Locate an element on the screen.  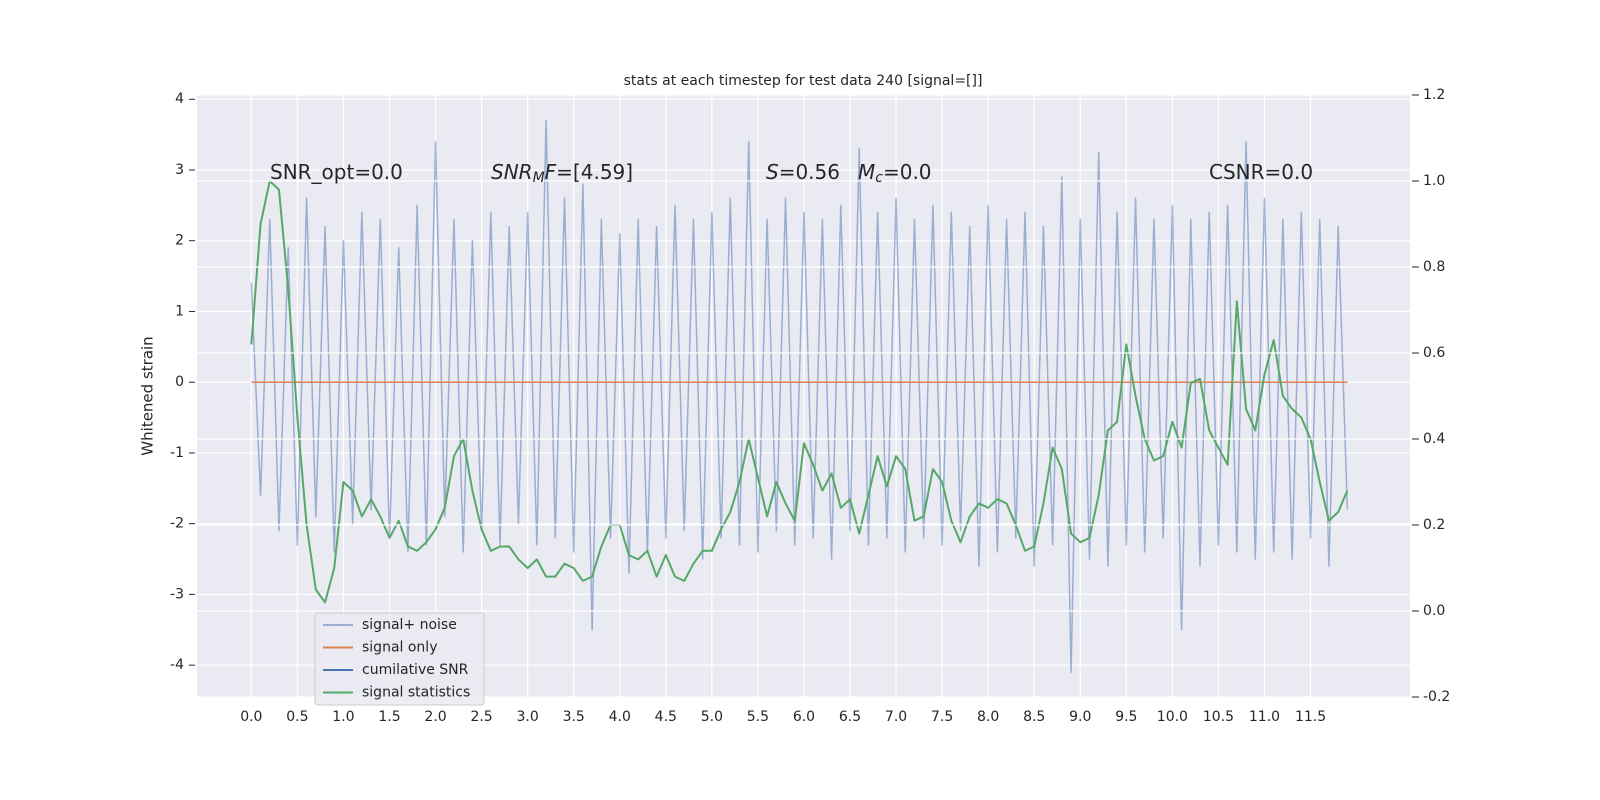
legend-box is located at coordinates (399, 659).